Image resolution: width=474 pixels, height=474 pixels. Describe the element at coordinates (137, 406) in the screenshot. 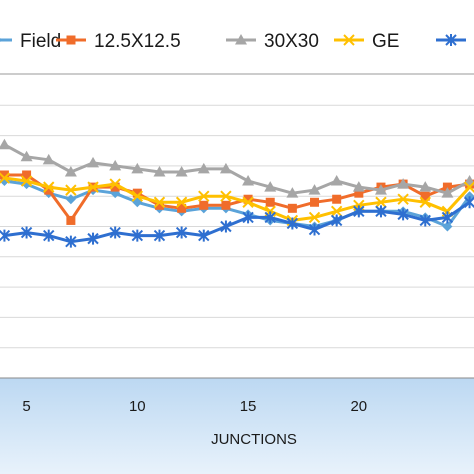

I see `x-tick-label: 10` at that location.